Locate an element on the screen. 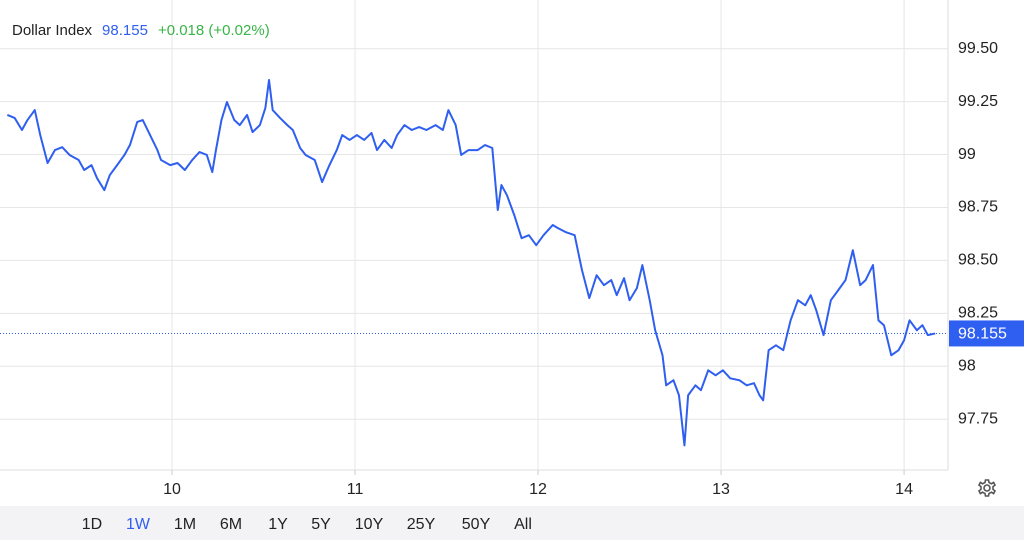  range-button: 5Y is located at coordinates (321, 524).